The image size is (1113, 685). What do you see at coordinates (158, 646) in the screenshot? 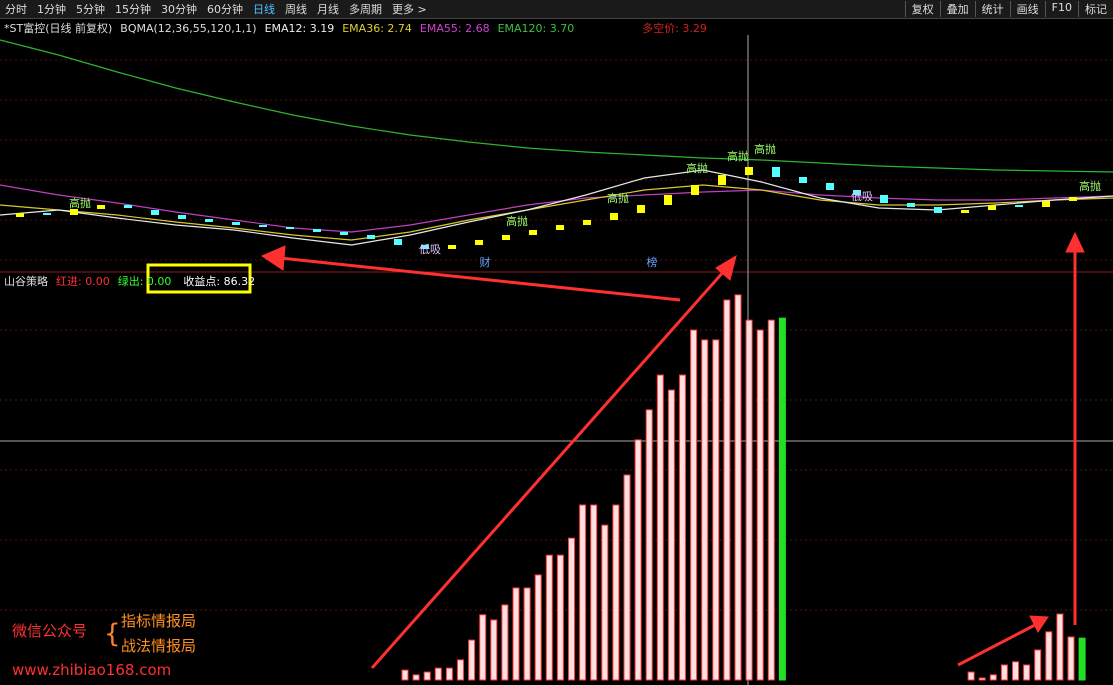
I see `watermark: 战法情报局` at bounding box center [158, 646].